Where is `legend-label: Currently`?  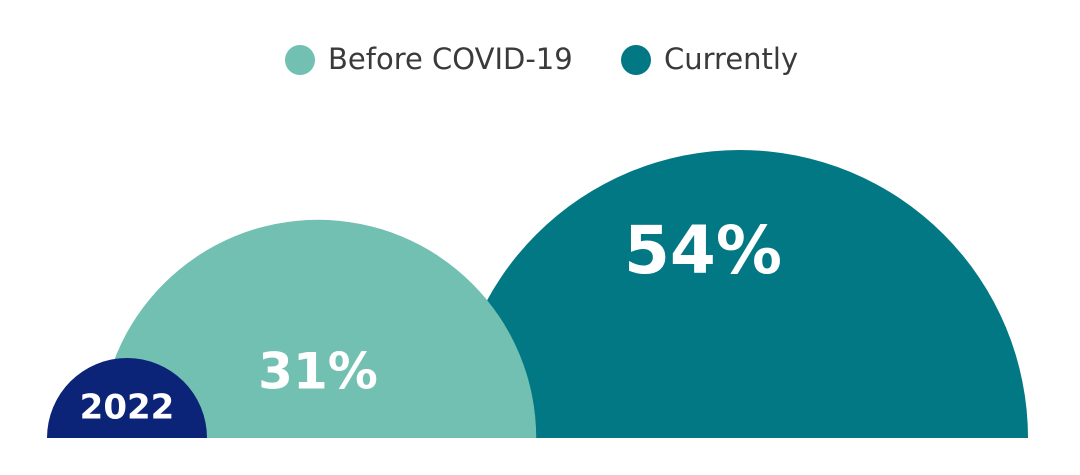
legend-label: Currently is located at coordinates (731, 59).